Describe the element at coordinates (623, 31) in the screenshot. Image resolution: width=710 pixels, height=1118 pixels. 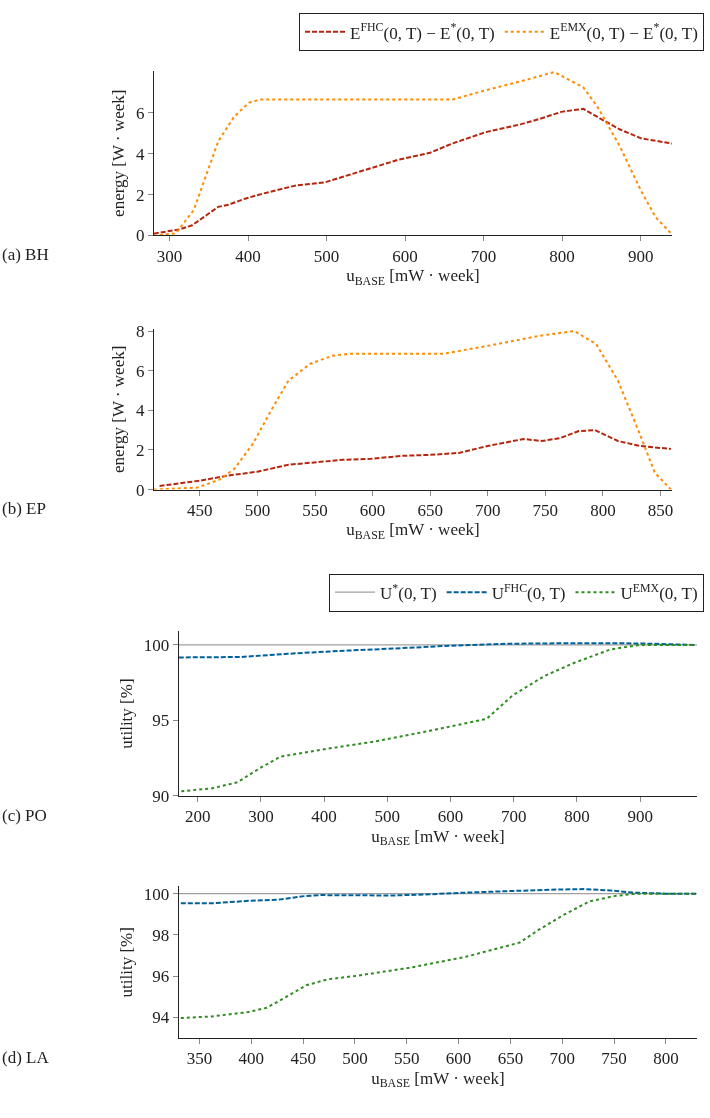
I see `legend-label: E$^{EMX}$(0, T) − E$^{*}$(0, T)` at that location.